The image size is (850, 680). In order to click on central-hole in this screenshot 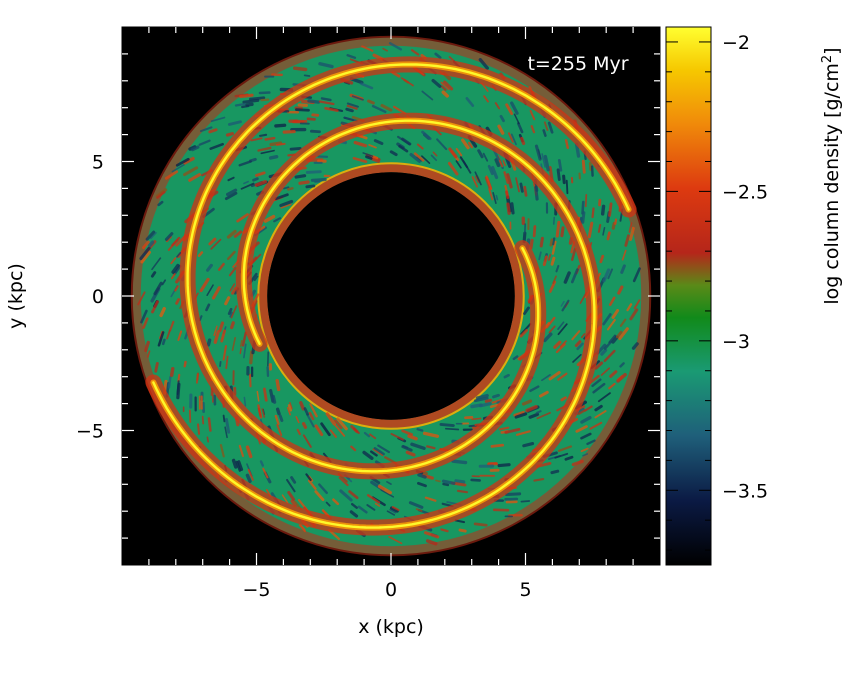, I will do `click(391, 296)`.